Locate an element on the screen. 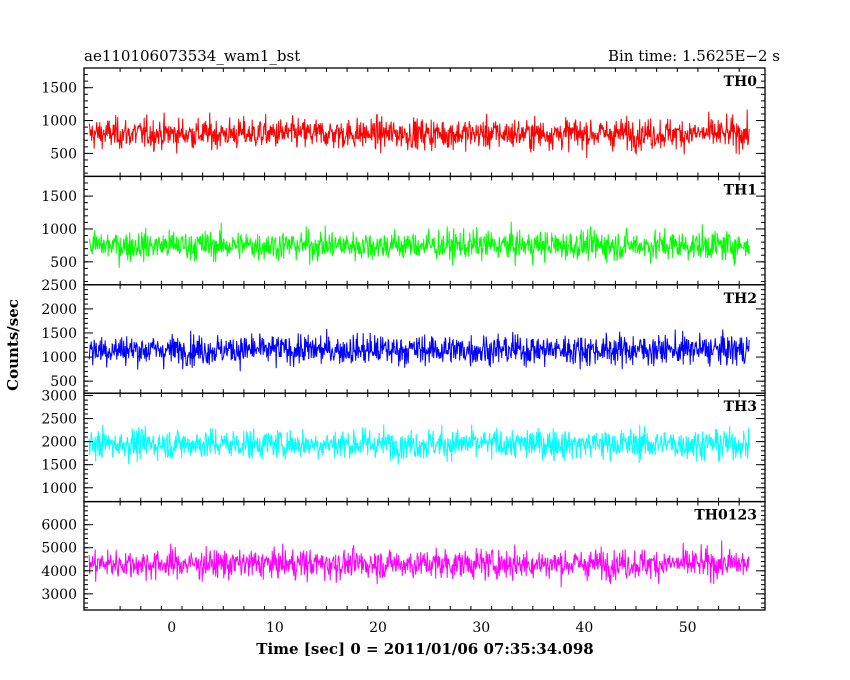 The image size is (850, 680). series-line-th0 is located at coordinates (419, 134).